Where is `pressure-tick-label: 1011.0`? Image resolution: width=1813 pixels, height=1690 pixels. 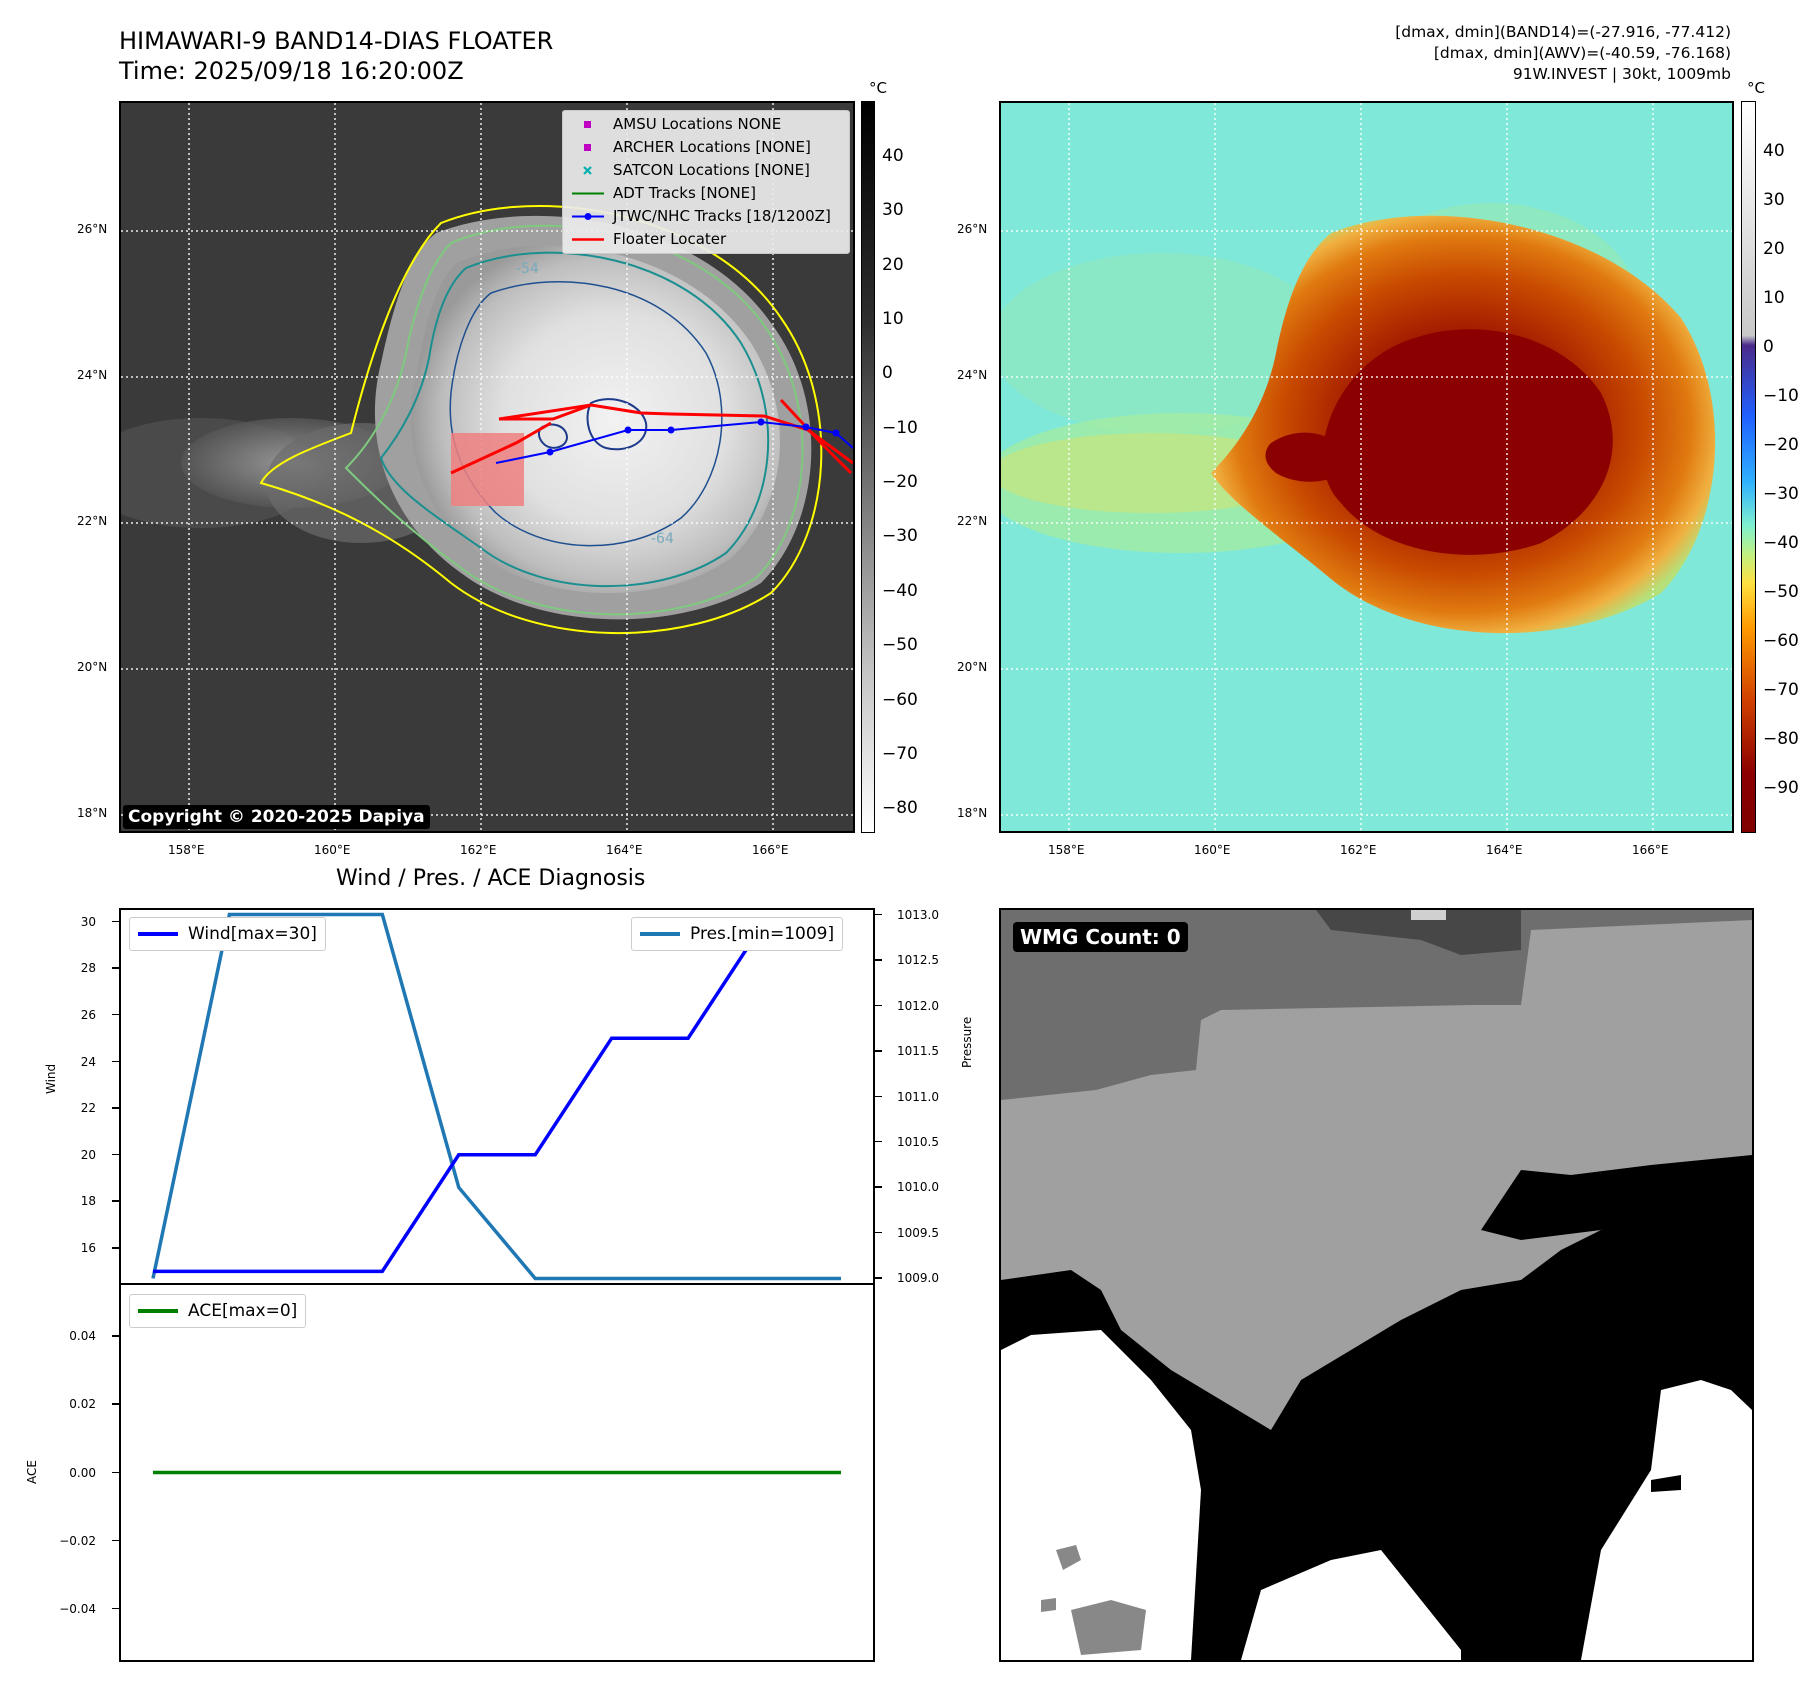
pressure-tick-label: 1011.0 is located at coordinates (918, 1096).